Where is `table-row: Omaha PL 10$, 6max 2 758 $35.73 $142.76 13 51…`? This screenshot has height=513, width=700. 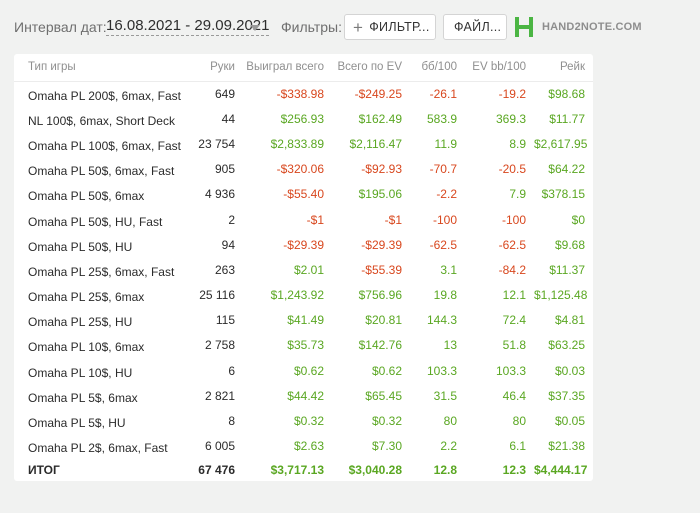 table-row: Omaha PL 10$, 6max 2 758 $35.73 $142.76 13 51… is located at coordinates (303, 345).